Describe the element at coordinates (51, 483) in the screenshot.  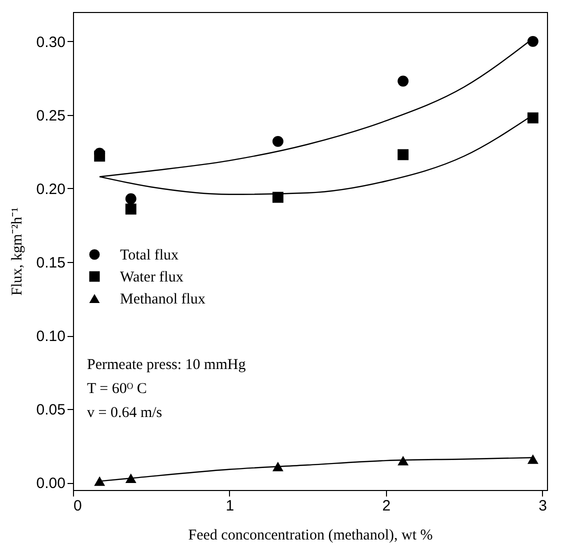
I see `y-tick-label: 0.00` at that location.